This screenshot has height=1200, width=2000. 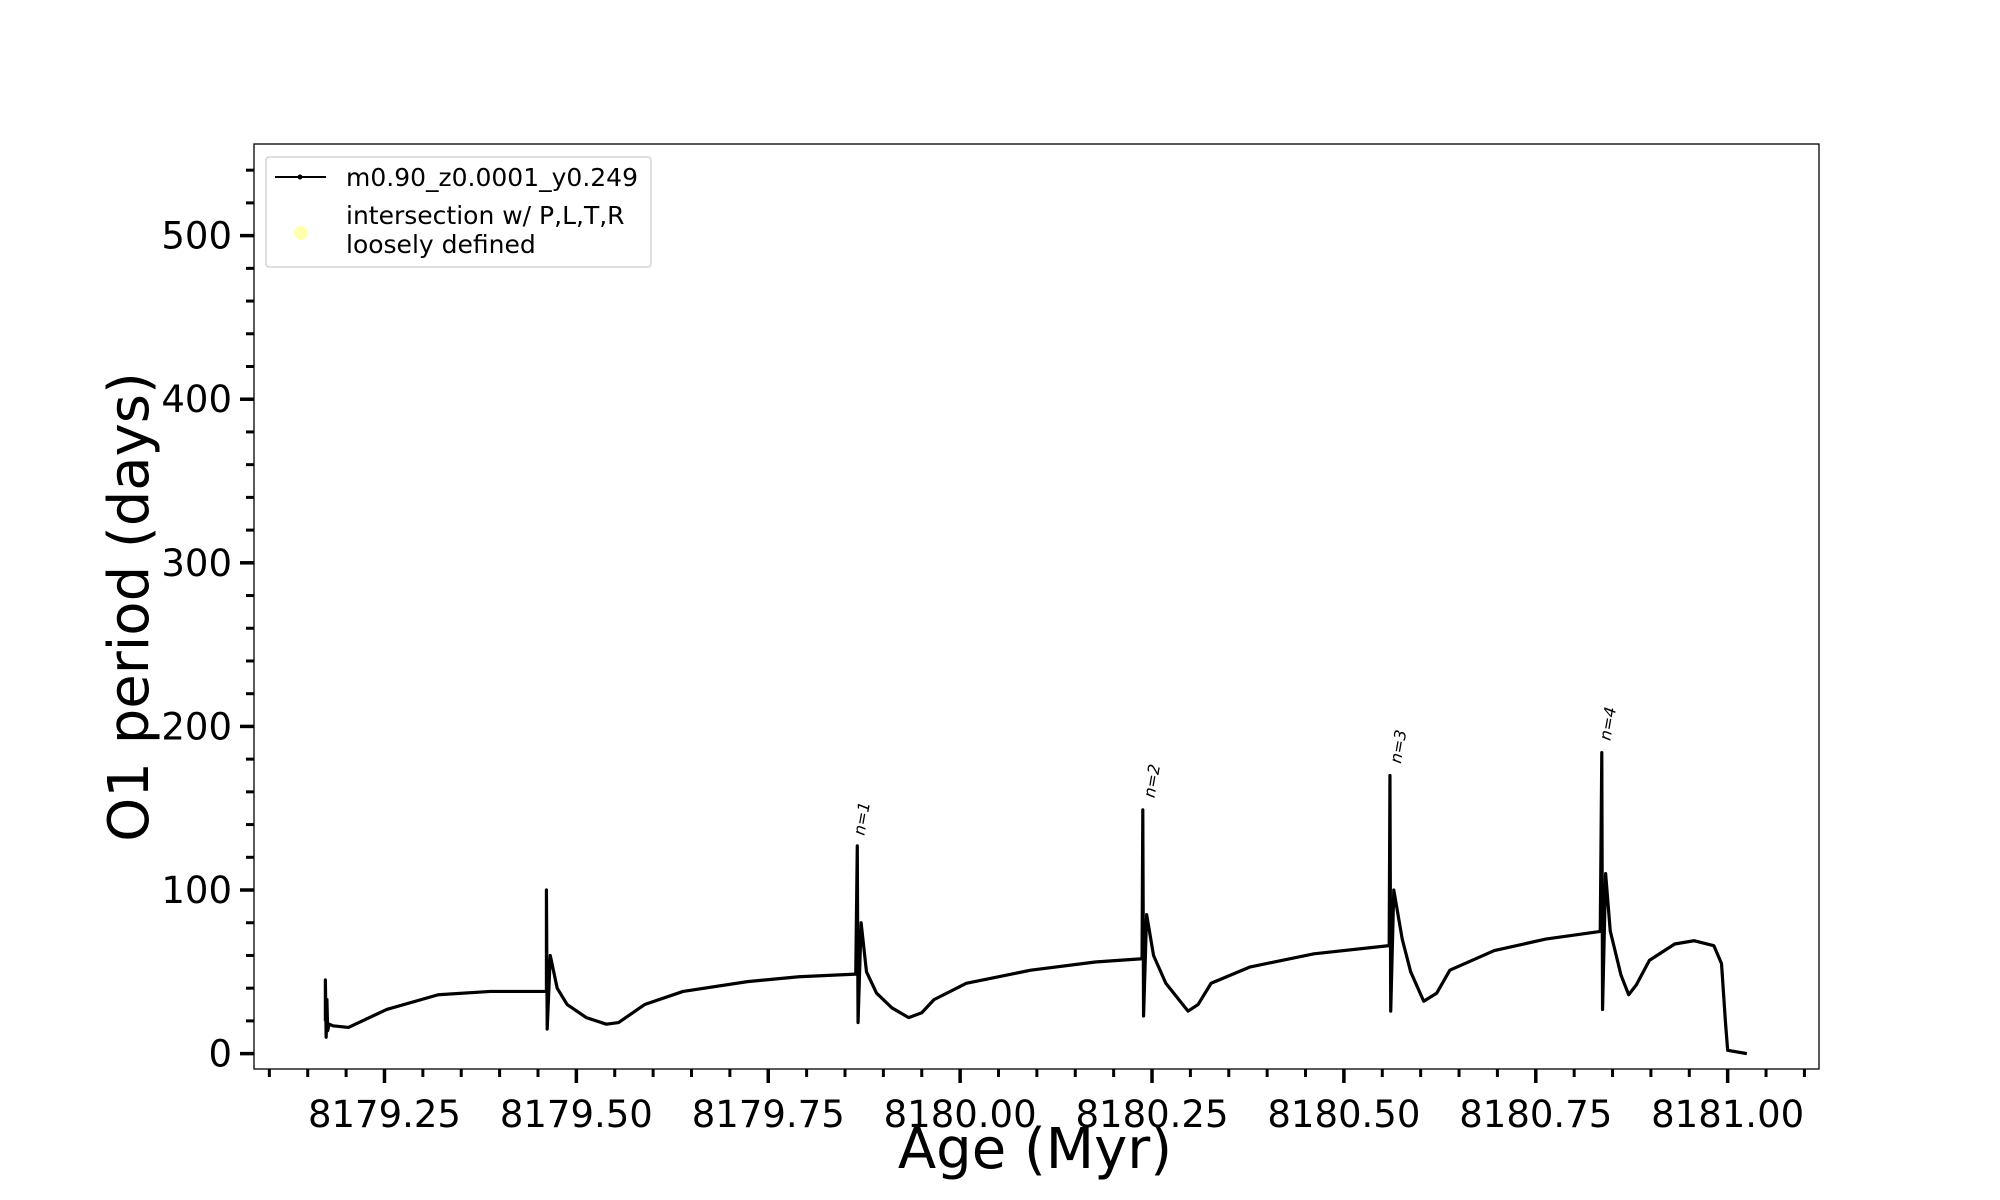 I want to click on y-axis-label: O1 period (days), so click(x=129, y=607).